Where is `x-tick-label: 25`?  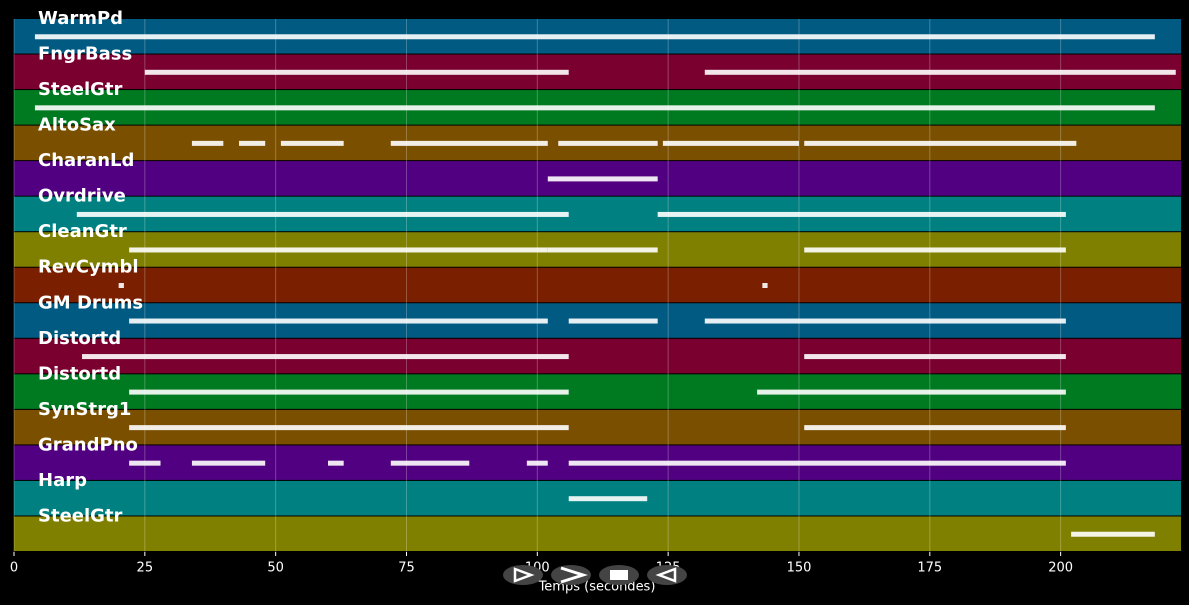
x-tick-label: 25 is located at coordinates (145, 568).